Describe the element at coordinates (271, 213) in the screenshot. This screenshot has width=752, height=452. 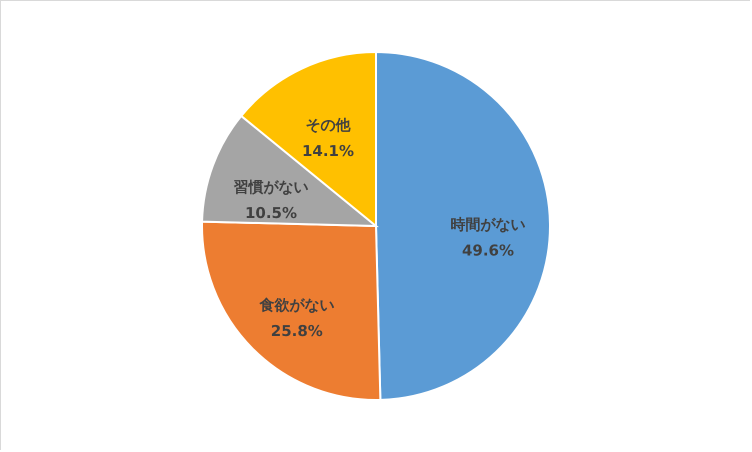
I see `data-label: 10.5%` at that location.